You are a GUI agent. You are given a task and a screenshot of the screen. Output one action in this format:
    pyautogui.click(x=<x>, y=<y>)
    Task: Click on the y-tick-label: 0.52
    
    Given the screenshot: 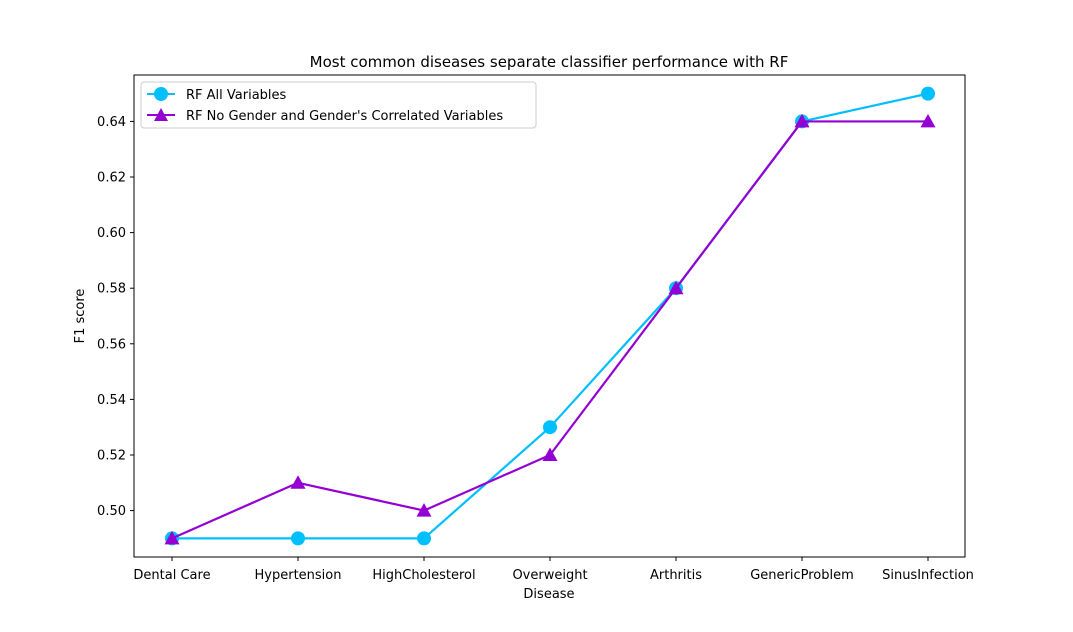 What is the action you would take?
    pyautogui.click(x=111, y=455)
    